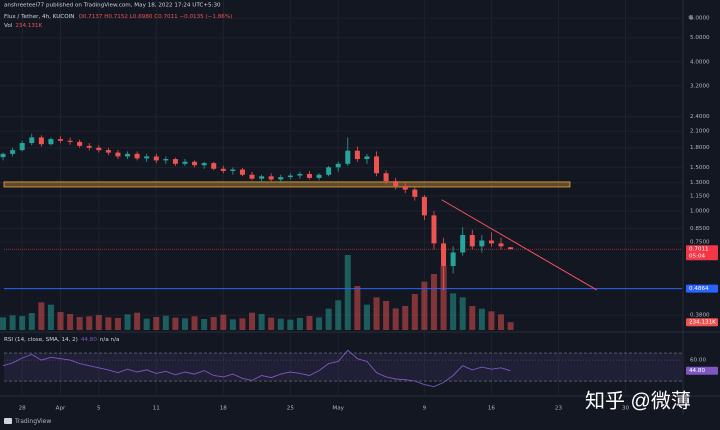 The height and width of the screenshot is (430, 720). What do you see at coordinates (23, 409) in the screenshot?
I see `x-tick-label: 28` at bounding box center [23, 409].